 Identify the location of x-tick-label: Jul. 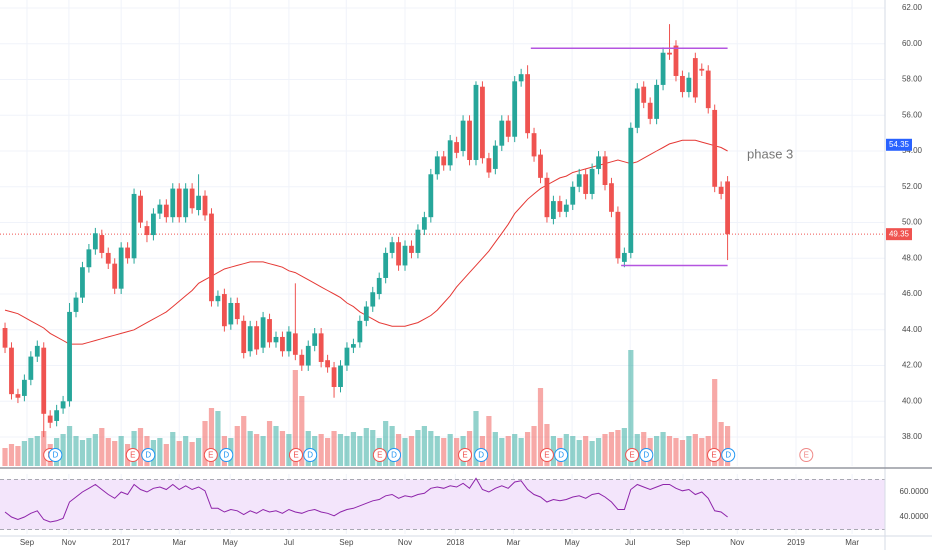
(630, 542).